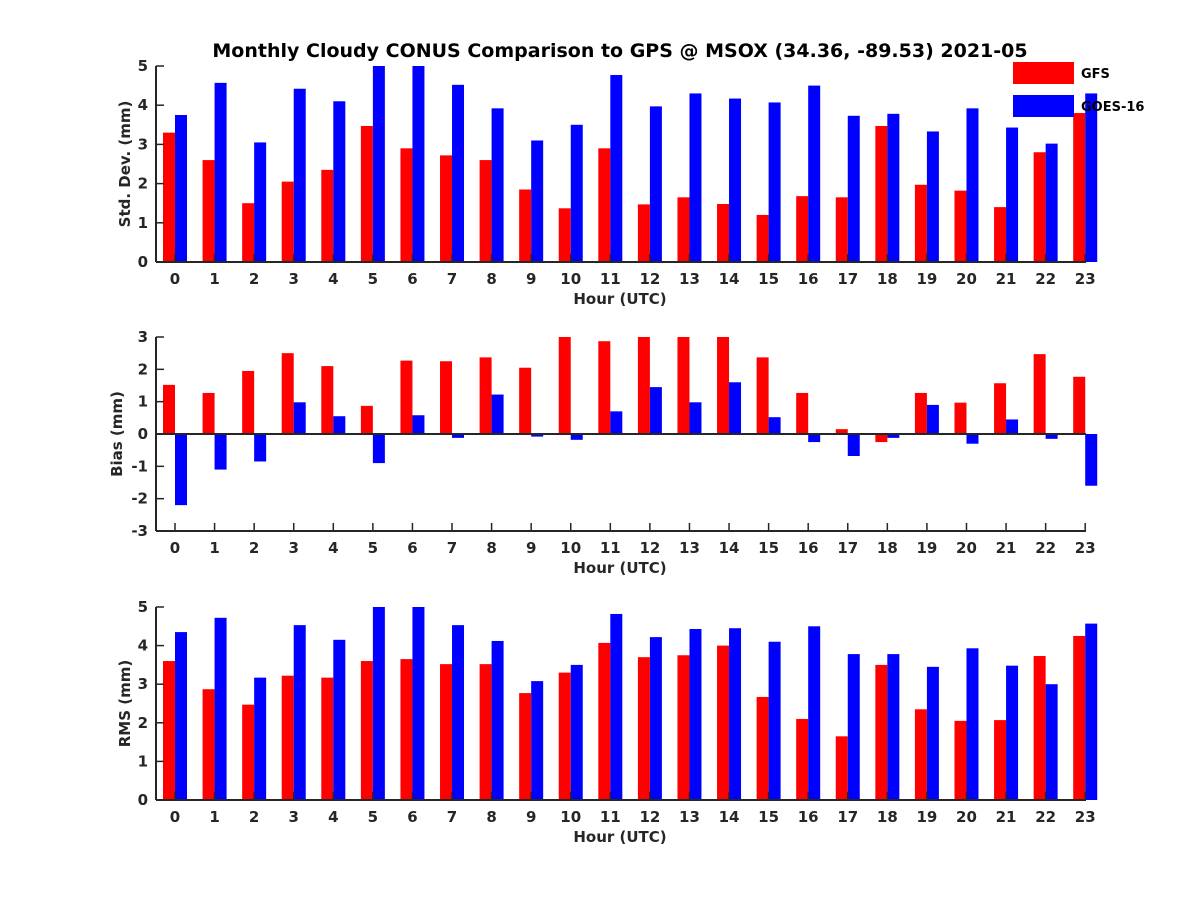 Image resolution: width=1200 pixels, height=900 pixels. What do you see at coordinates (729, 279) in the screenshot?
I see `xtick-label-std-14: 14` at bounding box center [729, 279].